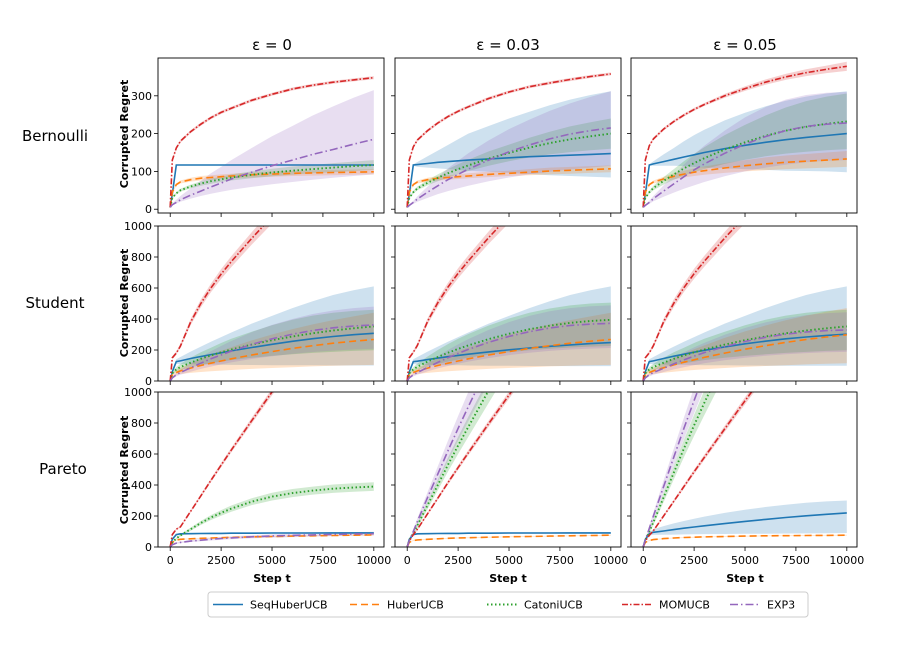 This screenshot has height=645, width=899. What do you see at coordinates (124, 470) in the screenshot?
I see `y-axis-label-row-3: Corrupted Regret` at bounding box center [124, 470].